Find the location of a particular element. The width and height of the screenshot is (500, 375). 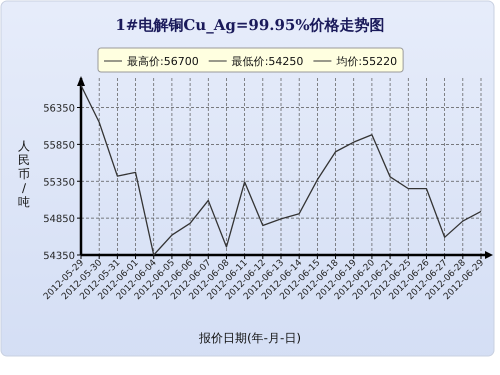

text: 均价:55220 is located at coordinates (366, 61).